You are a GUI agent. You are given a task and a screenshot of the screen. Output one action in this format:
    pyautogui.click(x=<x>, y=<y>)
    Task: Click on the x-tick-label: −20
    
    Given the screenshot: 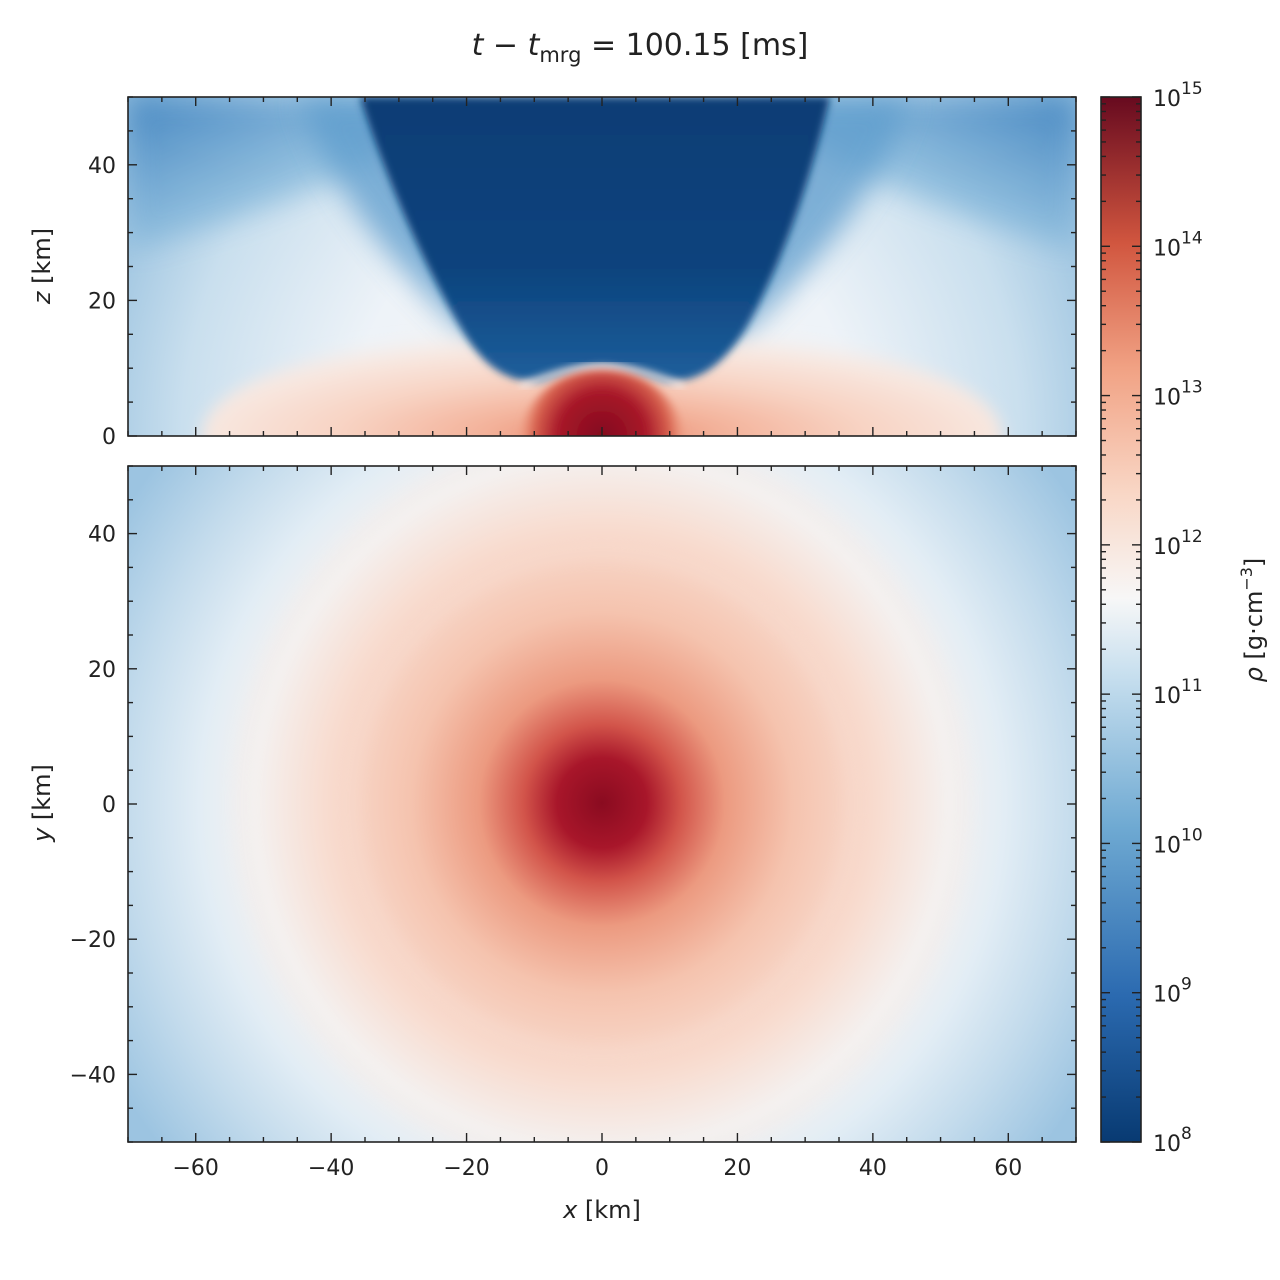 What is the action you would take?
    pyautogui.click(x=466, y=1168)
    